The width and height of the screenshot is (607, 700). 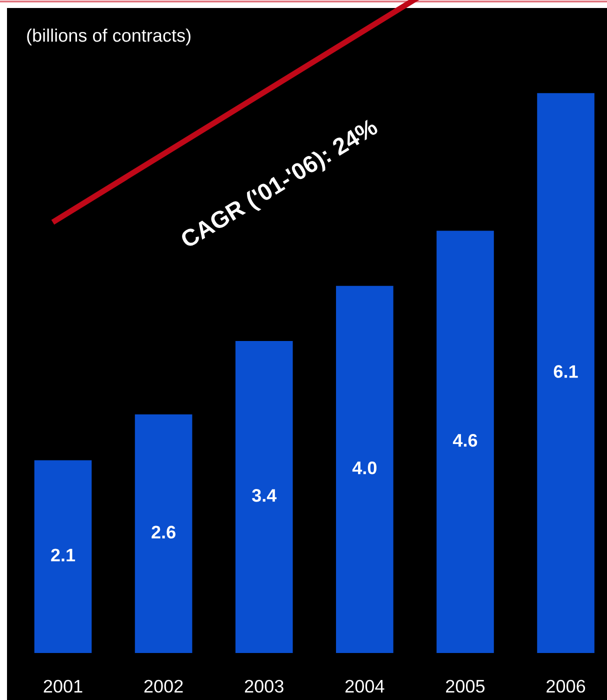 I want to click on data-label: 2.1, so click(x=63, y=555).